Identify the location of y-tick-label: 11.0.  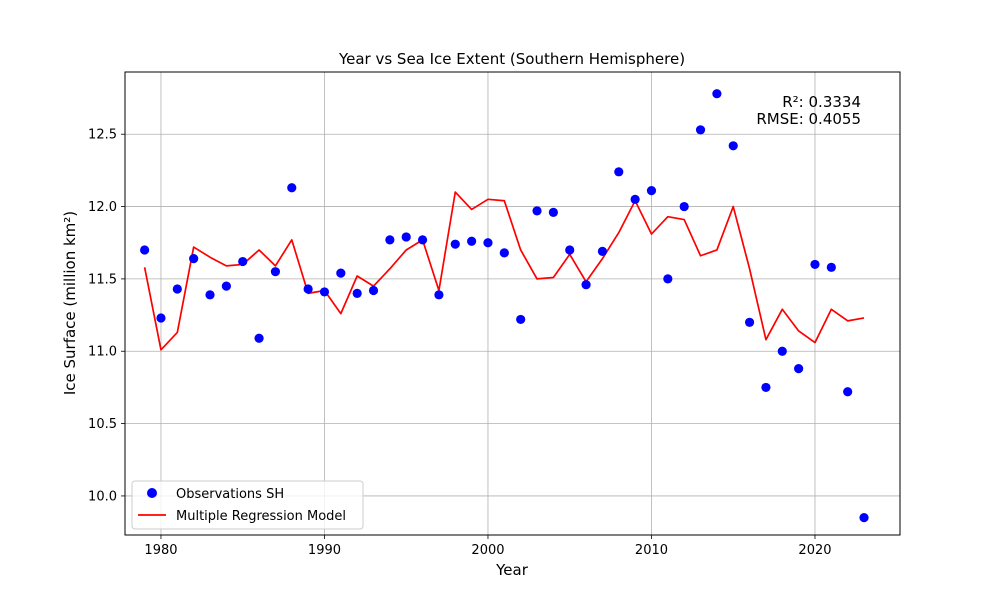
(102, 352).